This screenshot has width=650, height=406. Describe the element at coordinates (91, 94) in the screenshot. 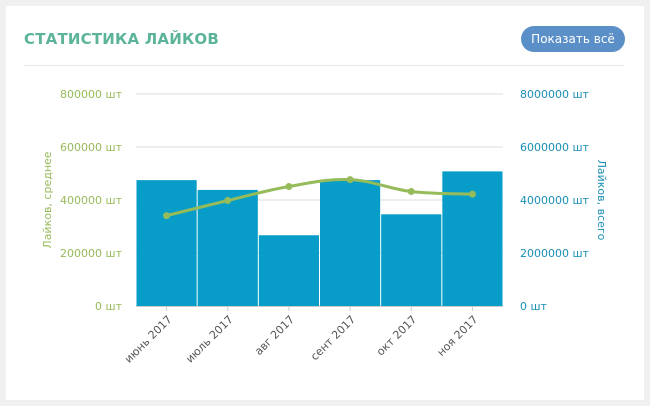

I see `left-tick-label: 800000 шт` at that location.